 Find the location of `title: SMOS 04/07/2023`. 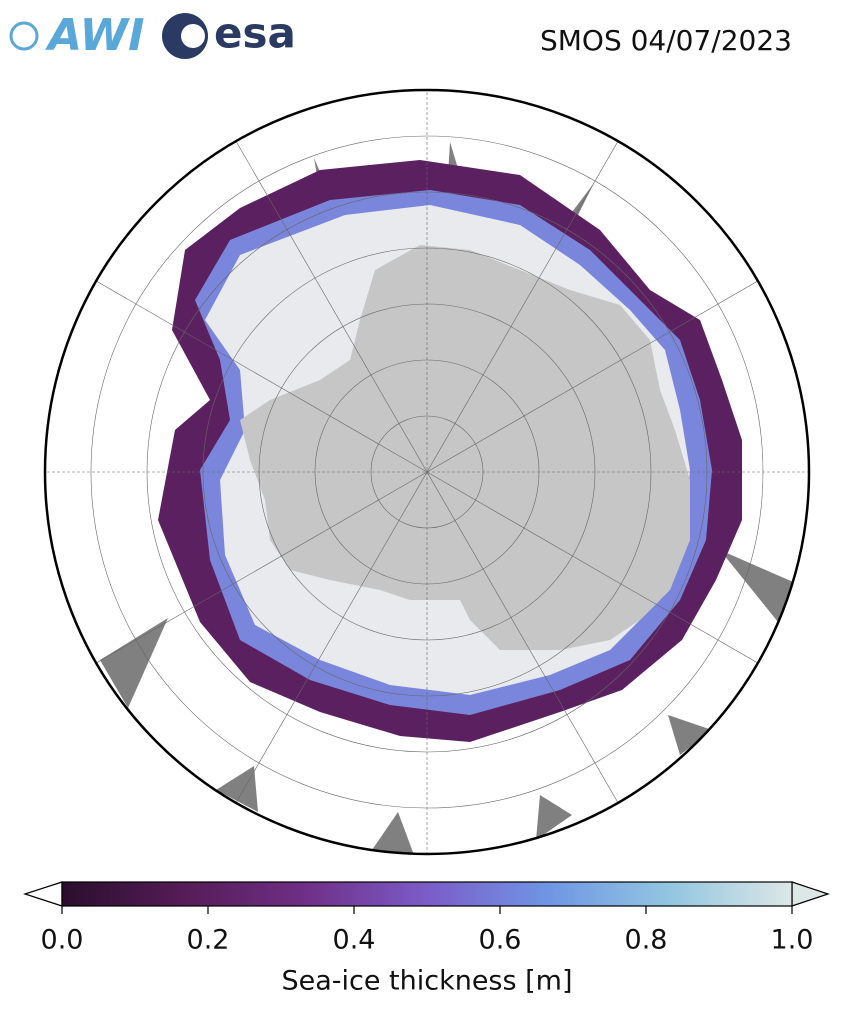

title: SMOS 04/07/2023 is located at coordinates (666, 40).